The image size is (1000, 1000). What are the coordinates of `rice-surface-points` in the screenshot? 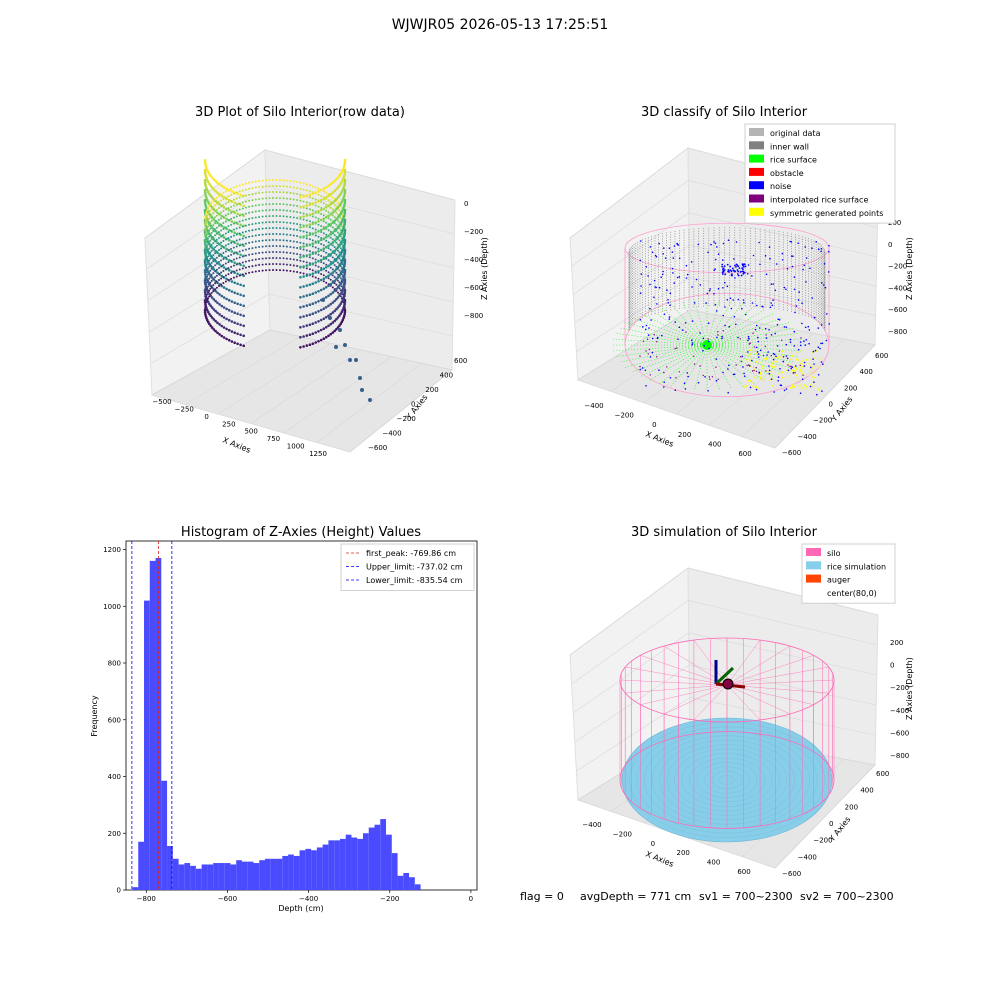 It's located at (660, 342).